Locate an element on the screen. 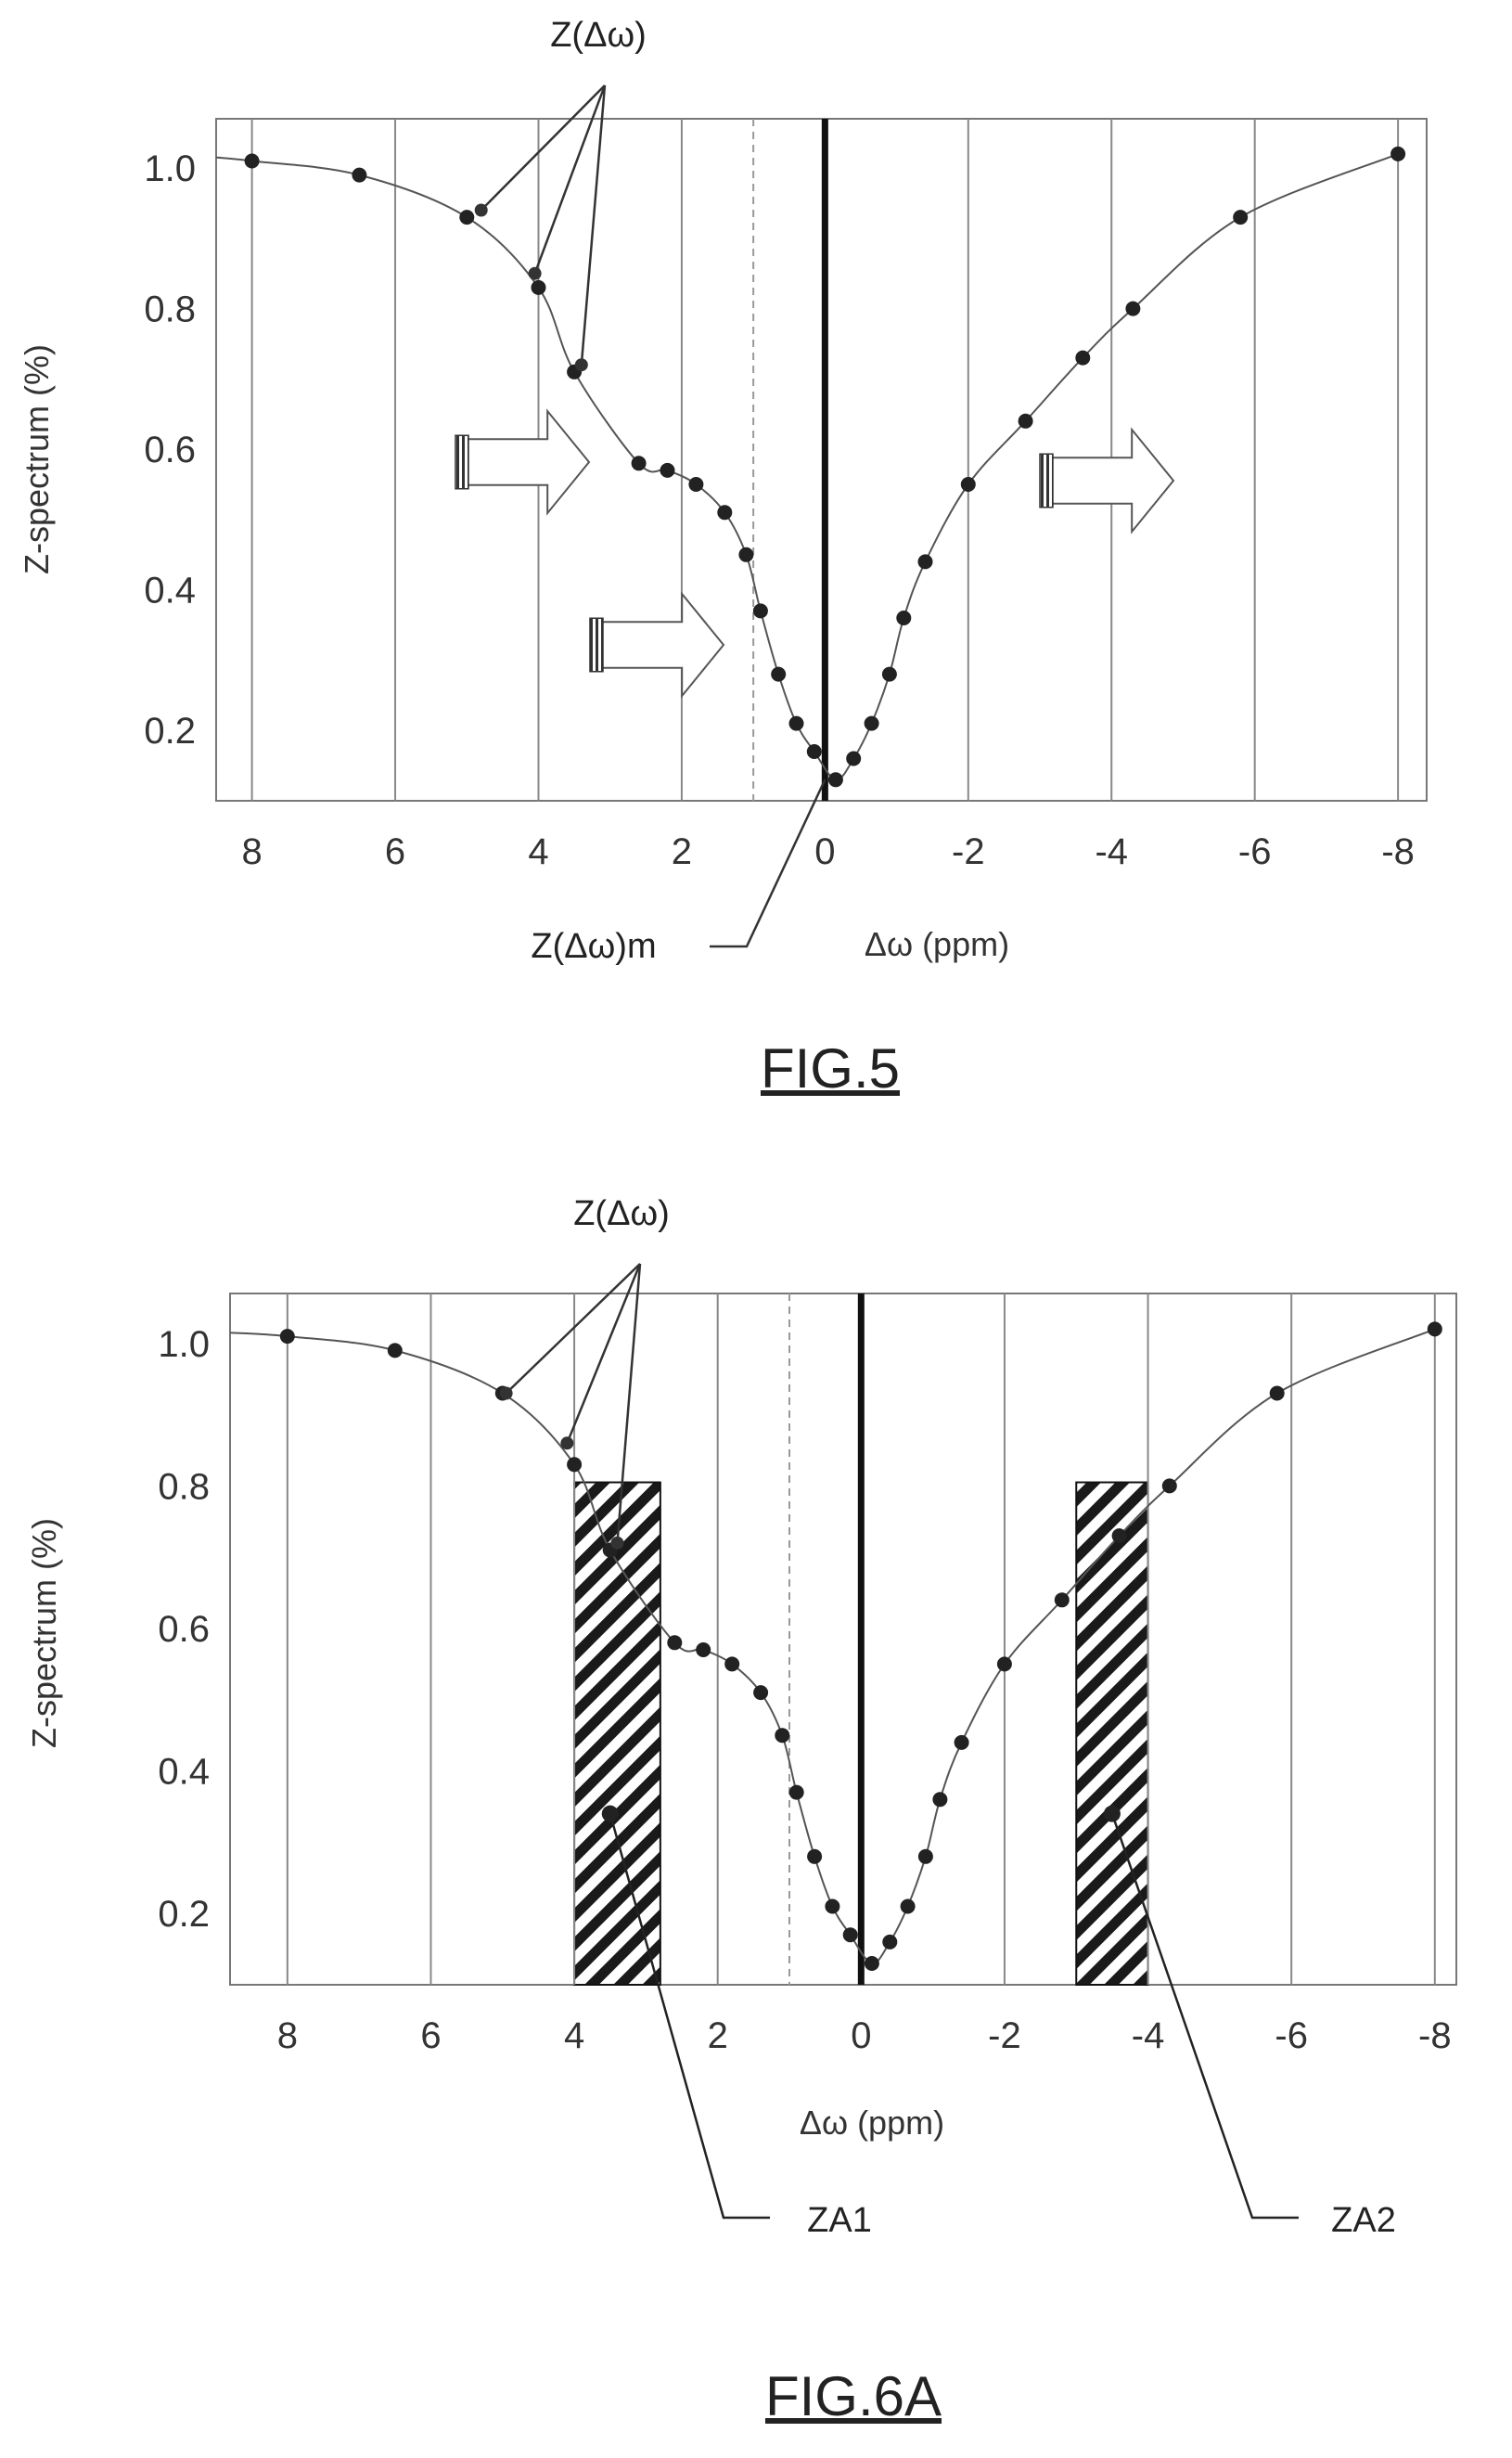 Image resolution: width=1512 pixels, height=2458 pixels. x-tick-label: -4 is located at coordinates (1148, 2035).